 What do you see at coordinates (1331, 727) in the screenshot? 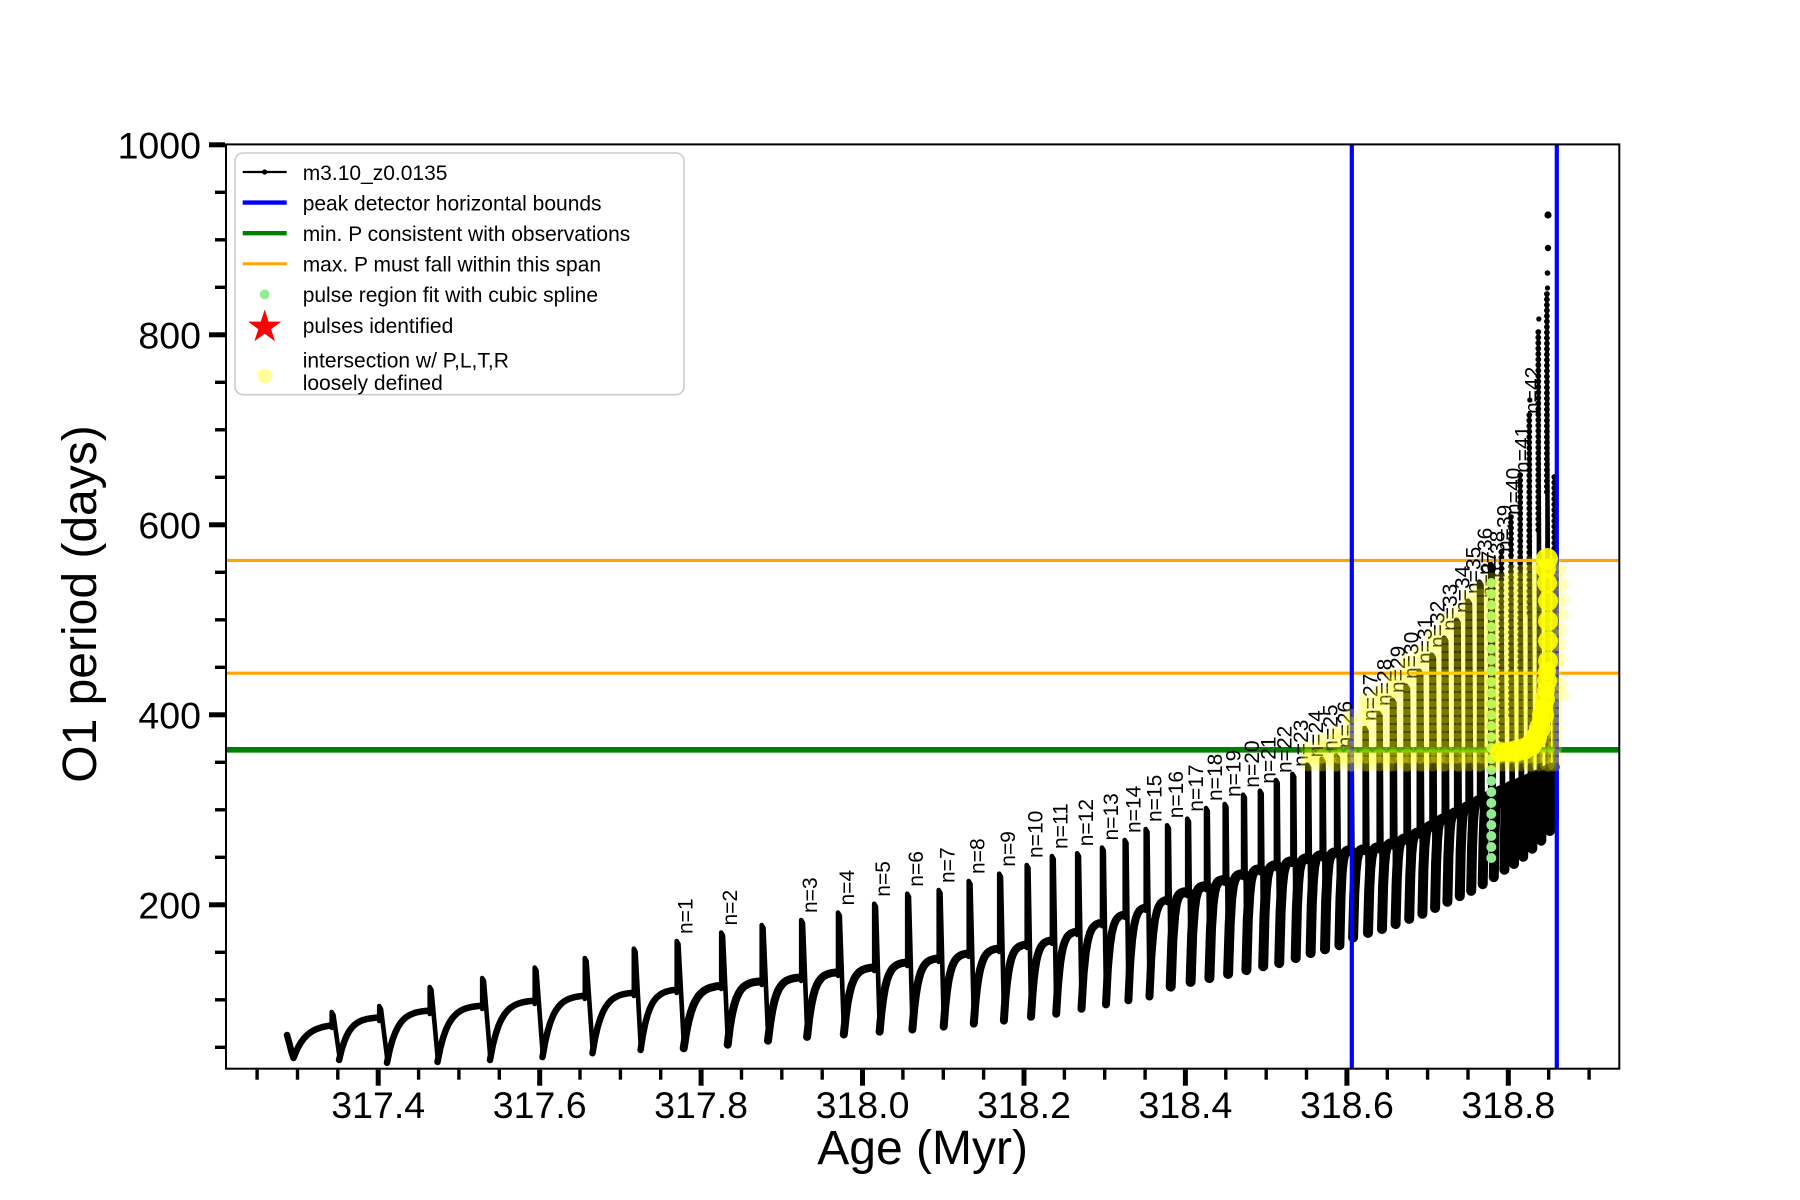
I see `svg-text: n=25` at bounding box center [1331, 727].